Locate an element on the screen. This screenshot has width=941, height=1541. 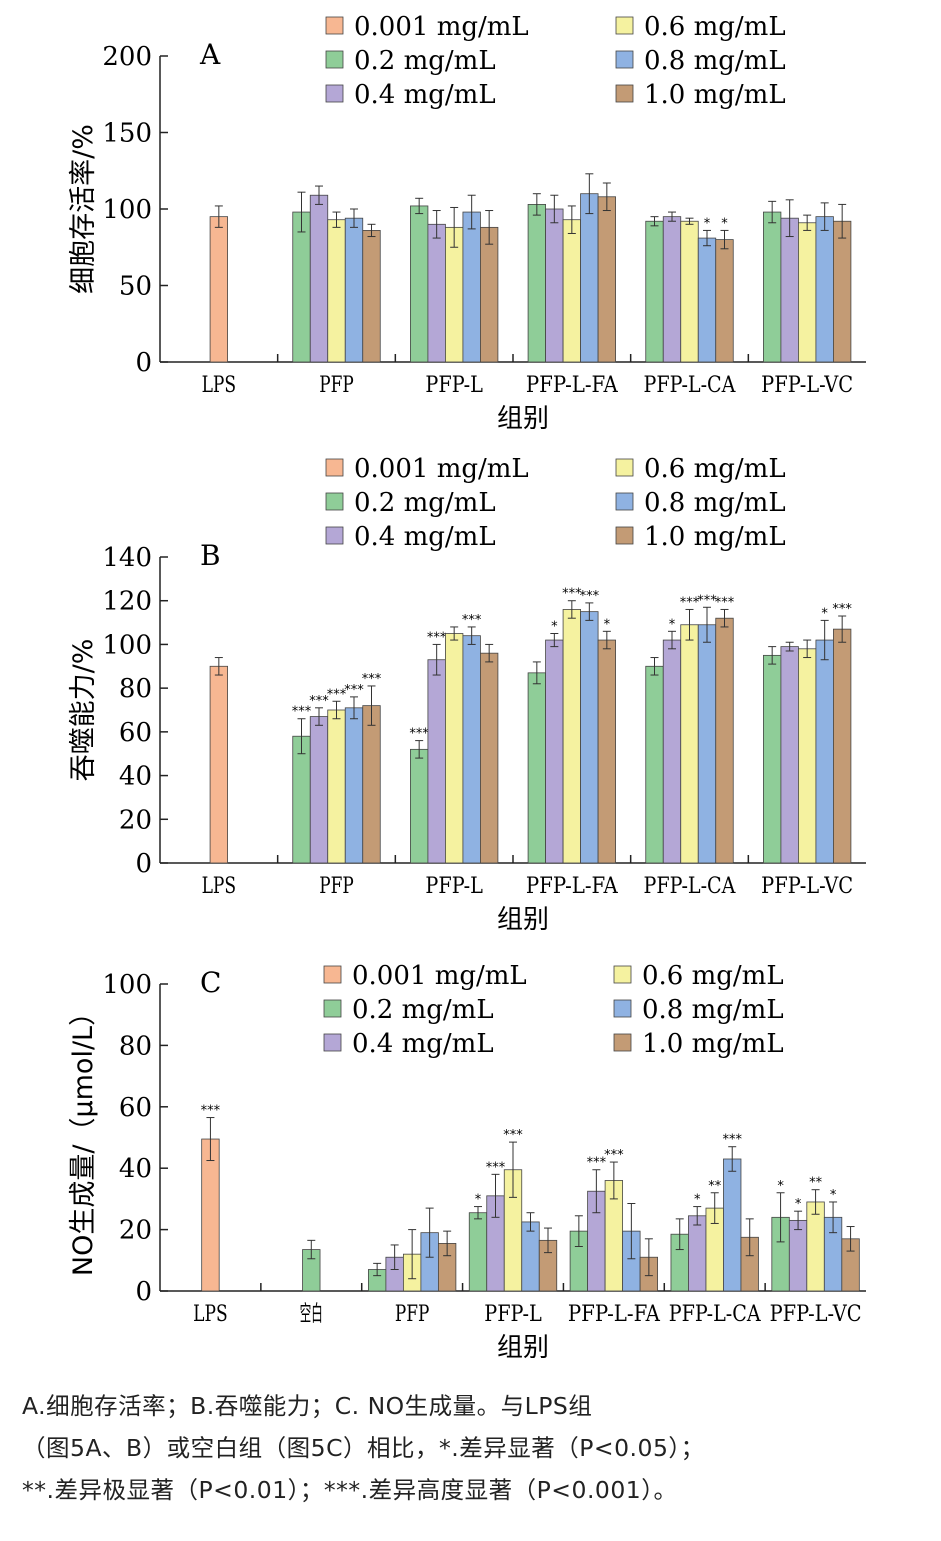
y-axis-title: NO生成量/（μmol/L） is located at coordinates (83, 1137).